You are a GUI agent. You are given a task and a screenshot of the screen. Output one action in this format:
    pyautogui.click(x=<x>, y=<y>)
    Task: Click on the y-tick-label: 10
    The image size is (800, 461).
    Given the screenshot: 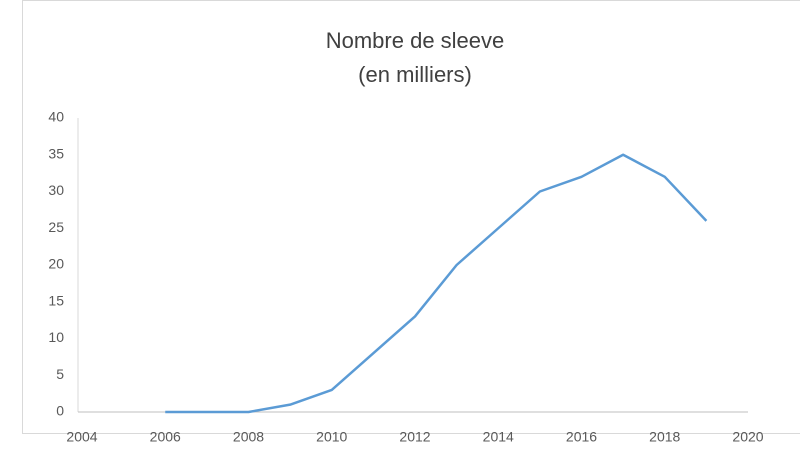 What is the action you would take?
    pyautogui.click(x=56, y=337)
    